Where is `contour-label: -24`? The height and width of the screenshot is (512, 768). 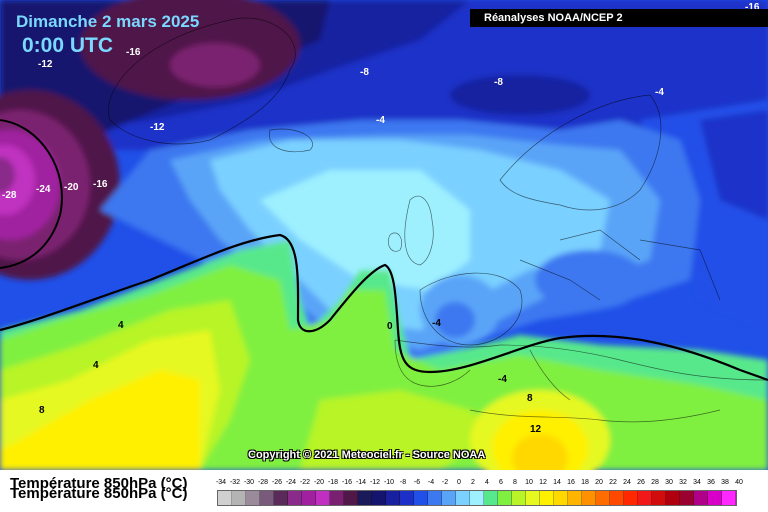
contour-label: -24 is located at coordinates (43, 189).